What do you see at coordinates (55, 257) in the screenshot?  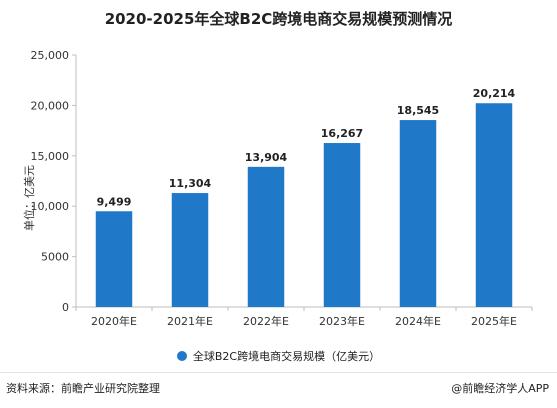 I see `y-tick-label: 5000` at bounding box center [55, 257].